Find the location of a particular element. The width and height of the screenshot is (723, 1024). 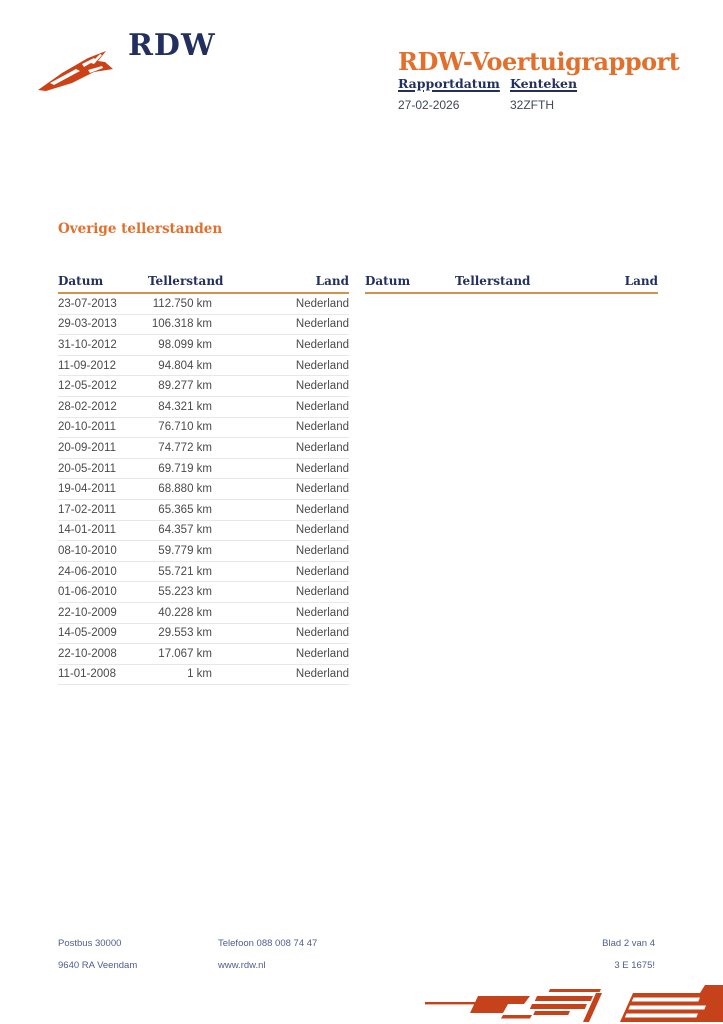

footer-doc-code: 3 E 1675! is located at coordinates (634, 965).